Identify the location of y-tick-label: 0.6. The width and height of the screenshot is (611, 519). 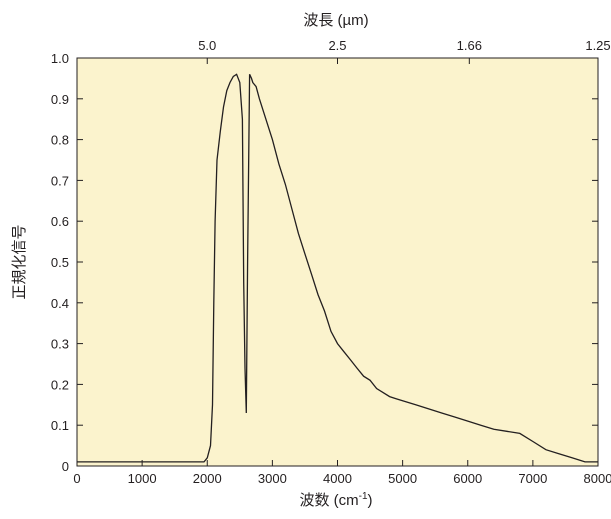
(60, 221).